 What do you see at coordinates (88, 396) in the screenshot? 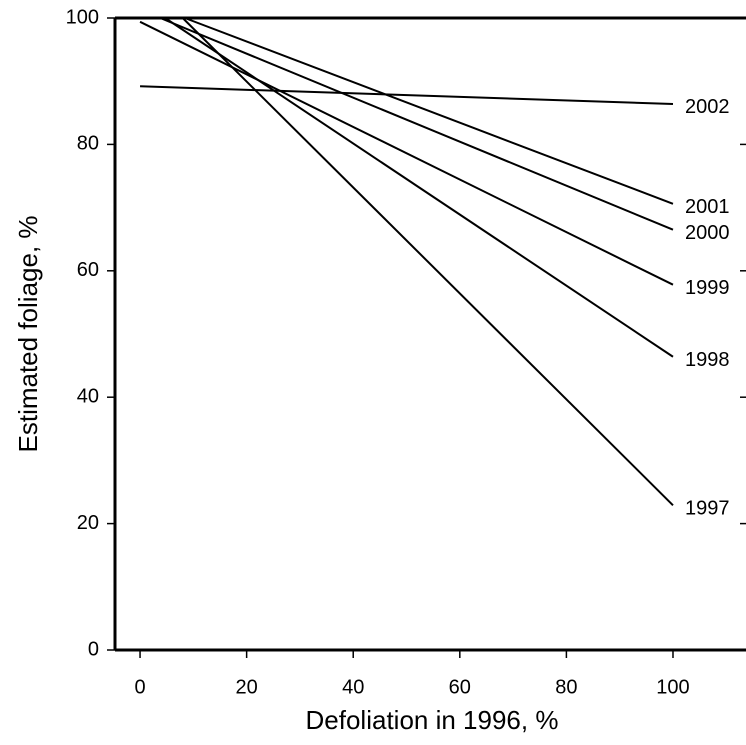
I see `y-tick-label: 40` at bounding box center [88, 396].